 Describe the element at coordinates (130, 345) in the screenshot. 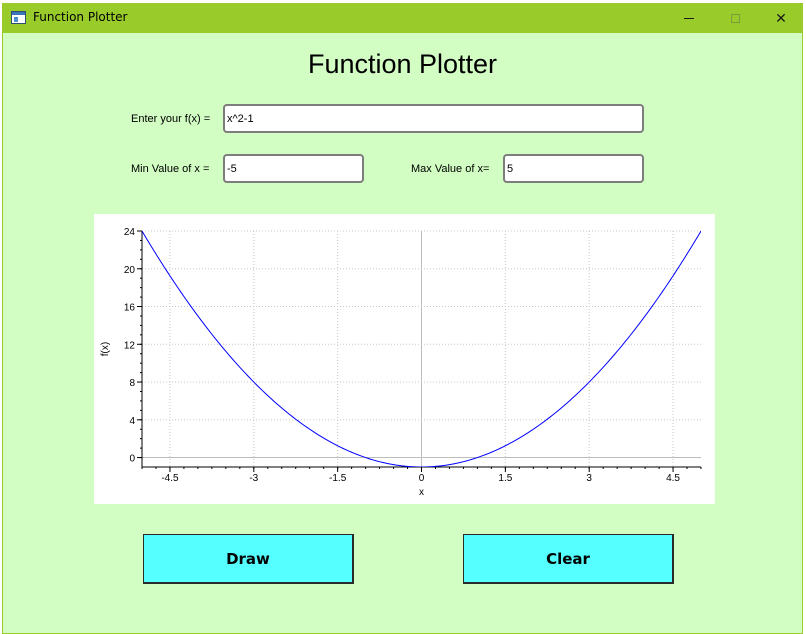

I see `y-tick-label: 12` at that location.